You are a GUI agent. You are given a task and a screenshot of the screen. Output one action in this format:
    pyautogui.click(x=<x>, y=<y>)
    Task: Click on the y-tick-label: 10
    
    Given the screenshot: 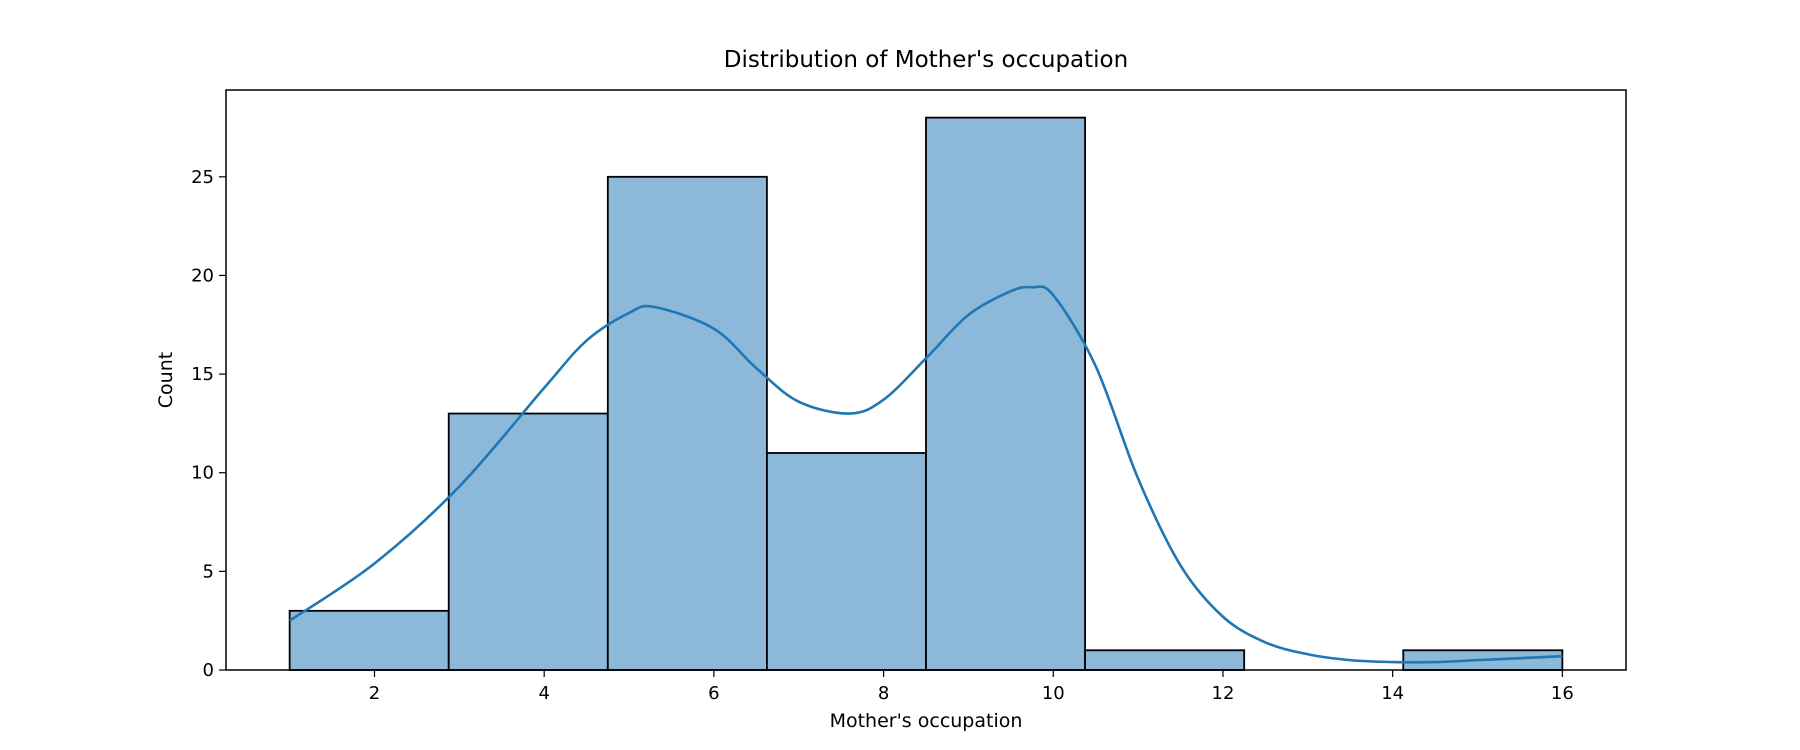 What is the action you would take?
    pyautogui.click(x=202, y=473)
    